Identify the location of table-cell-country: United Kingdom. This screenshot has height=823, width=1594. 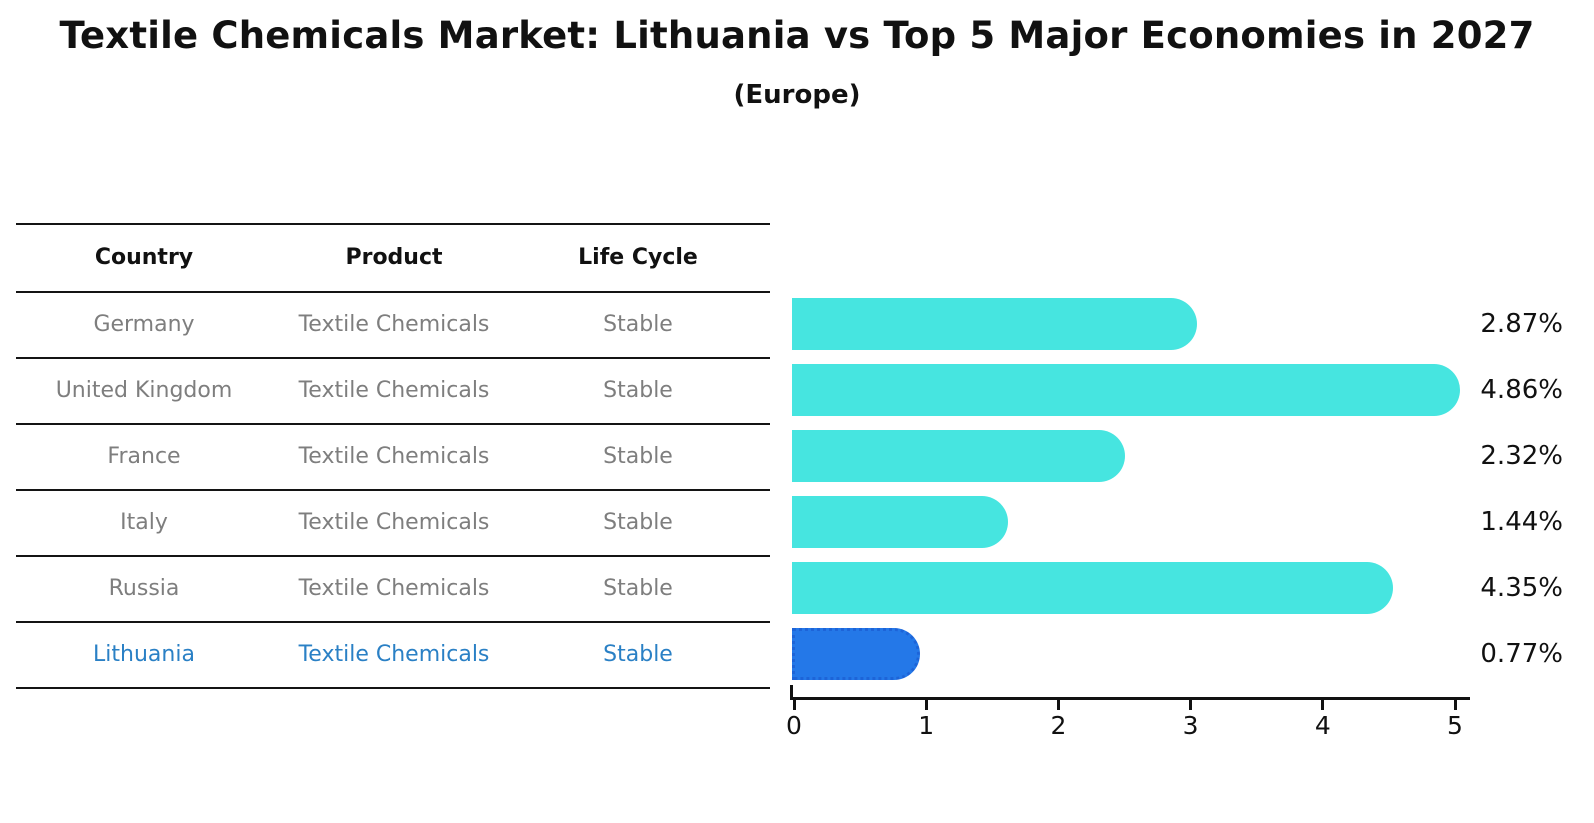
(144, 390).